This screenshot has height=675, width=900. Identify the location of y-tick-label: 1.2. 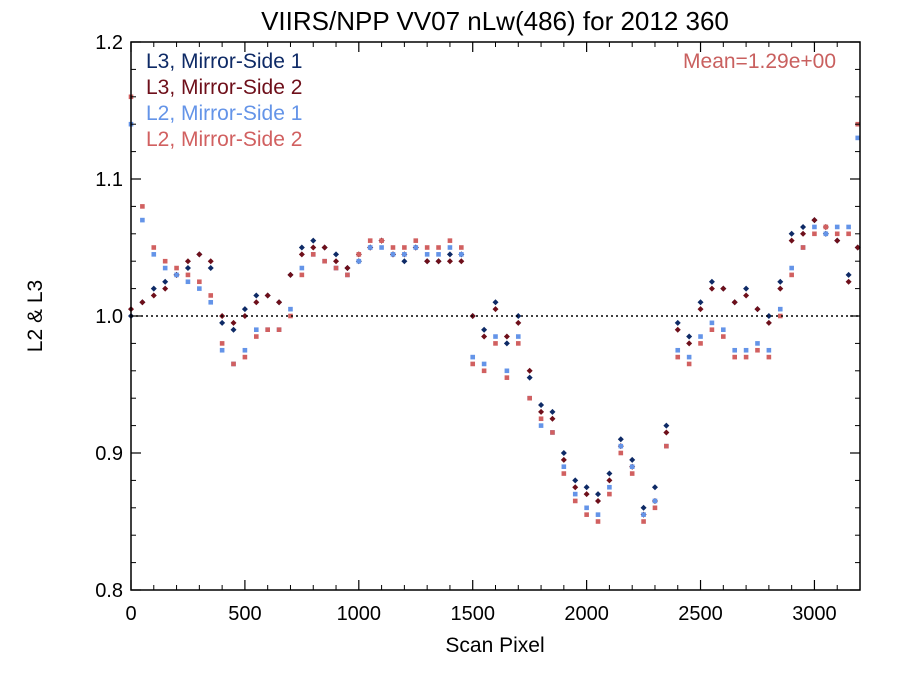
(109, 43).